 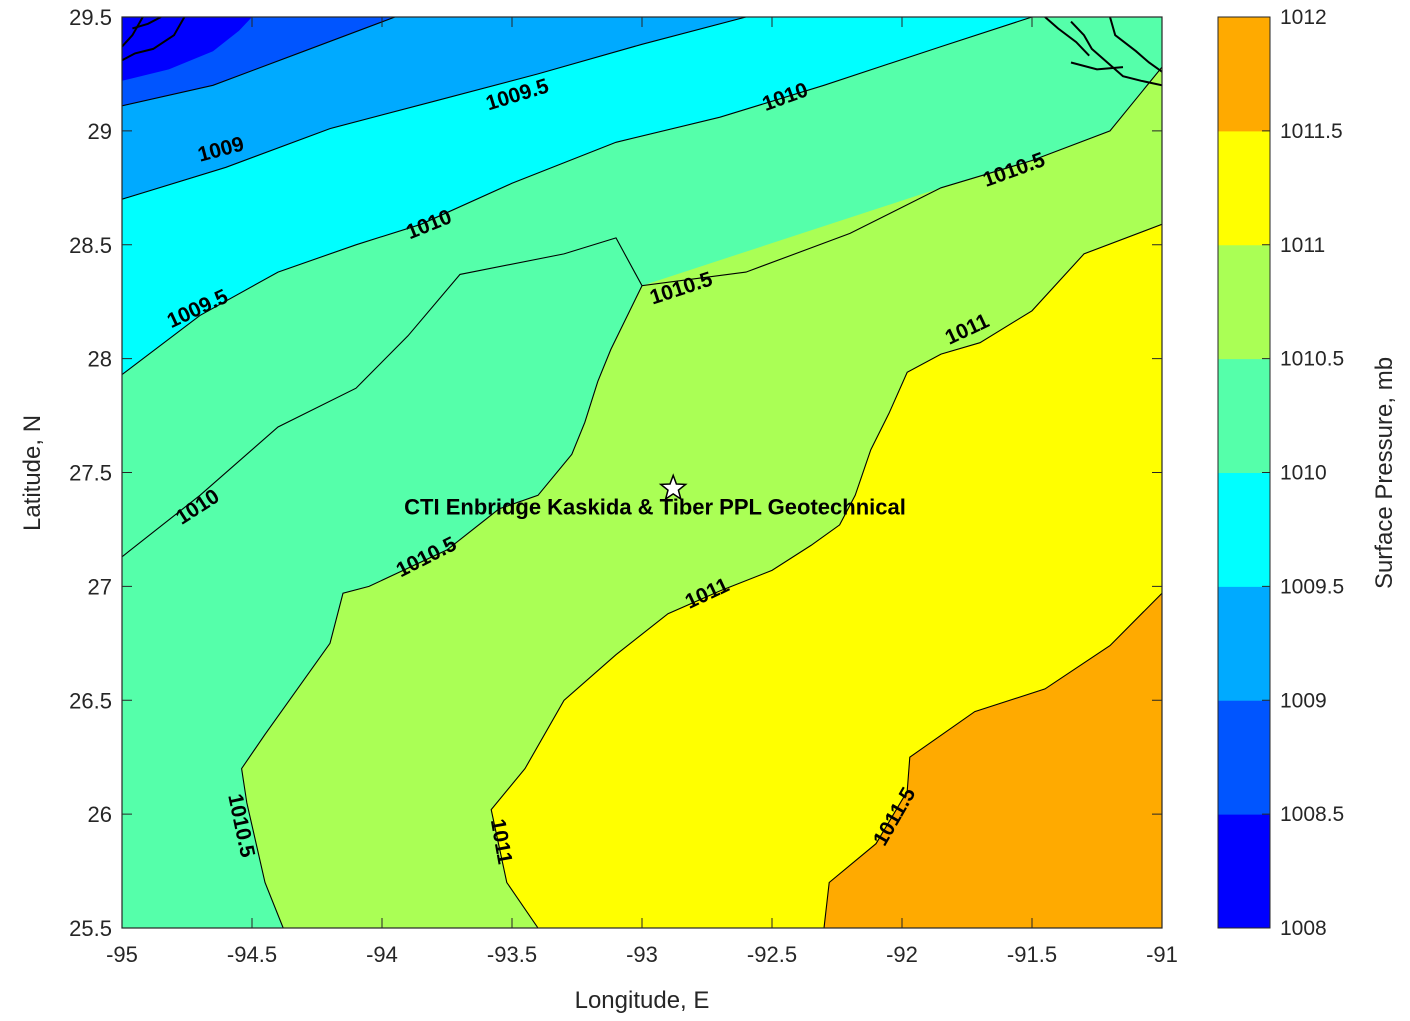 What do you see at coordinates (1312, 359) in the screenshot?
I see `colorbar-tick-label: 1010.5` at bounding box center [1312, 359].